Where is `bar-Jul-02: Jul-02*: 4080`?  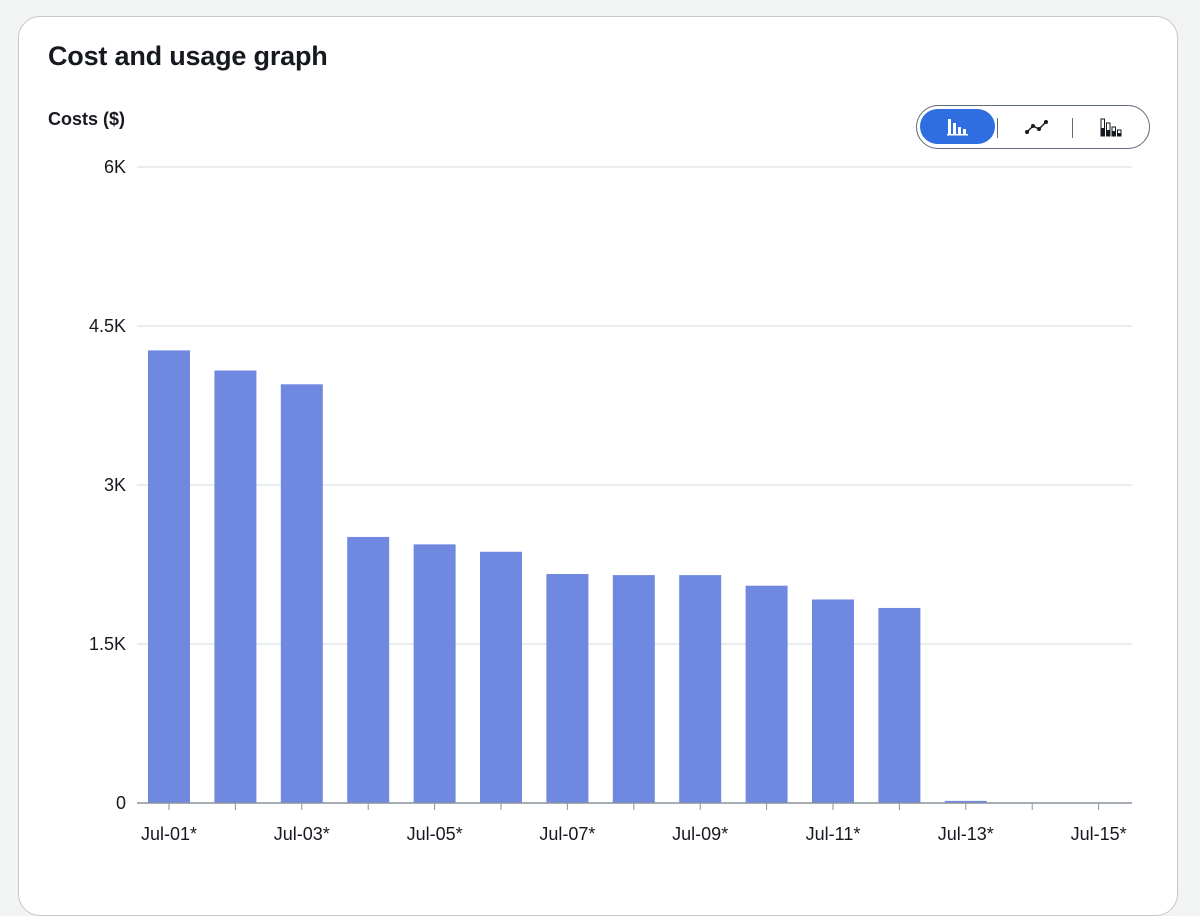
bar-Jul-02: Jul-02*: 4080 is located at coordinates (235, 586).